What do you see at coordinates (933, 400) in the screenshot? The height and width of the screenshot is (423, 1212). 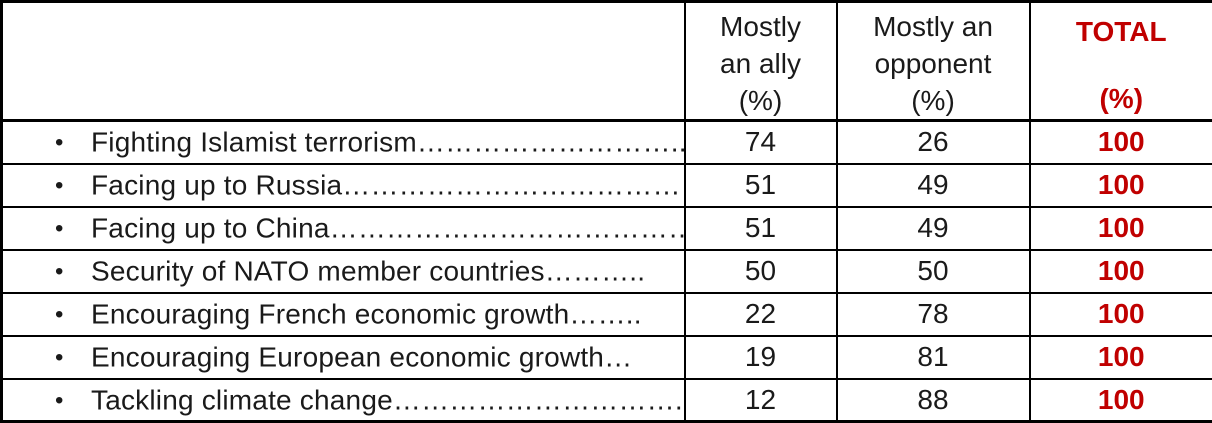 I see `opponent-value: 88` at bounding box center [933, 400].